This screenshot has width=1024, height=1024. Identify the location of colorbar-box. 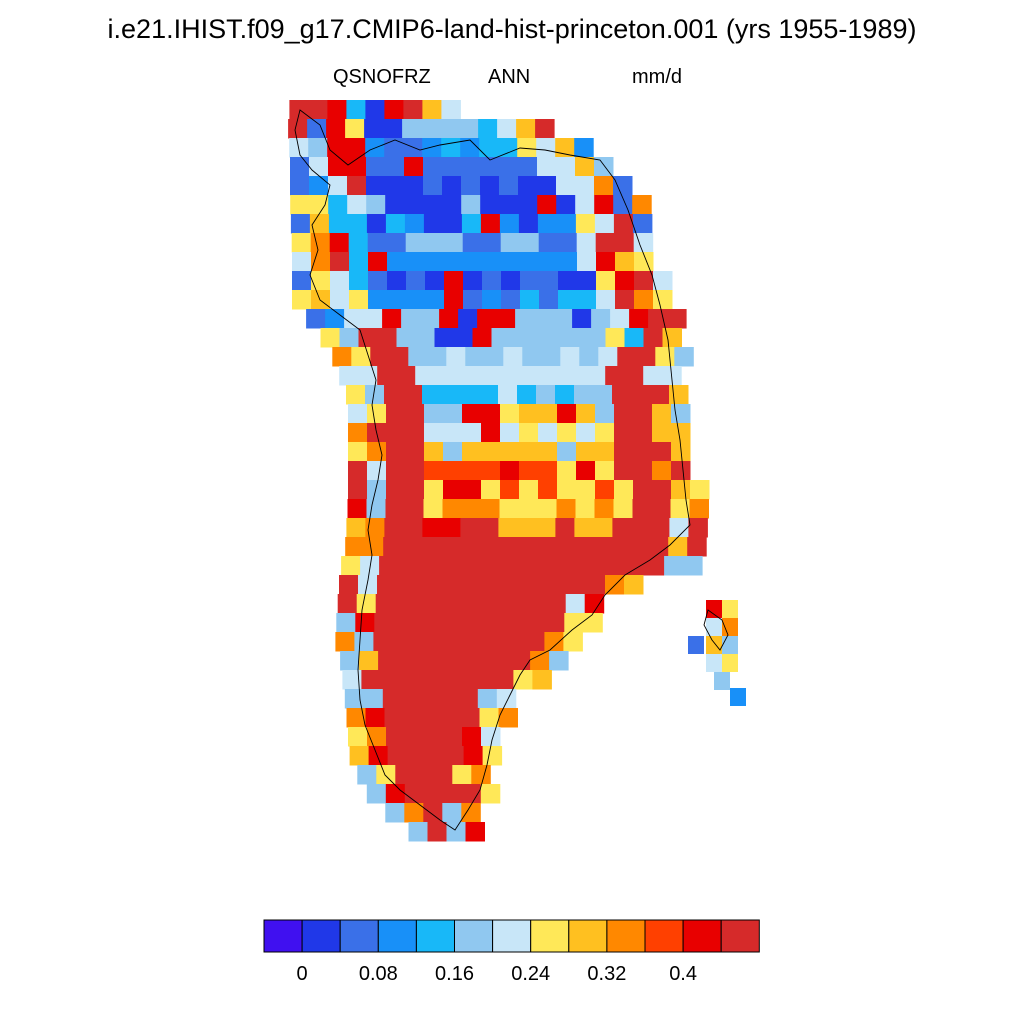
(626, 936).